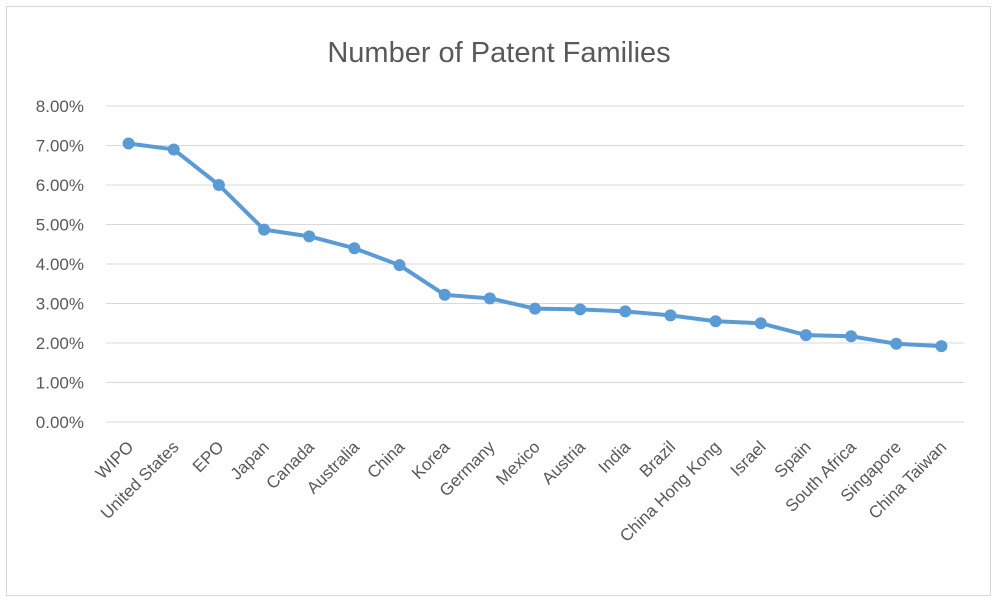  Describe the element at coordinates (386, 459) in the screenshot. I see `x-tick-label: China` at that location.